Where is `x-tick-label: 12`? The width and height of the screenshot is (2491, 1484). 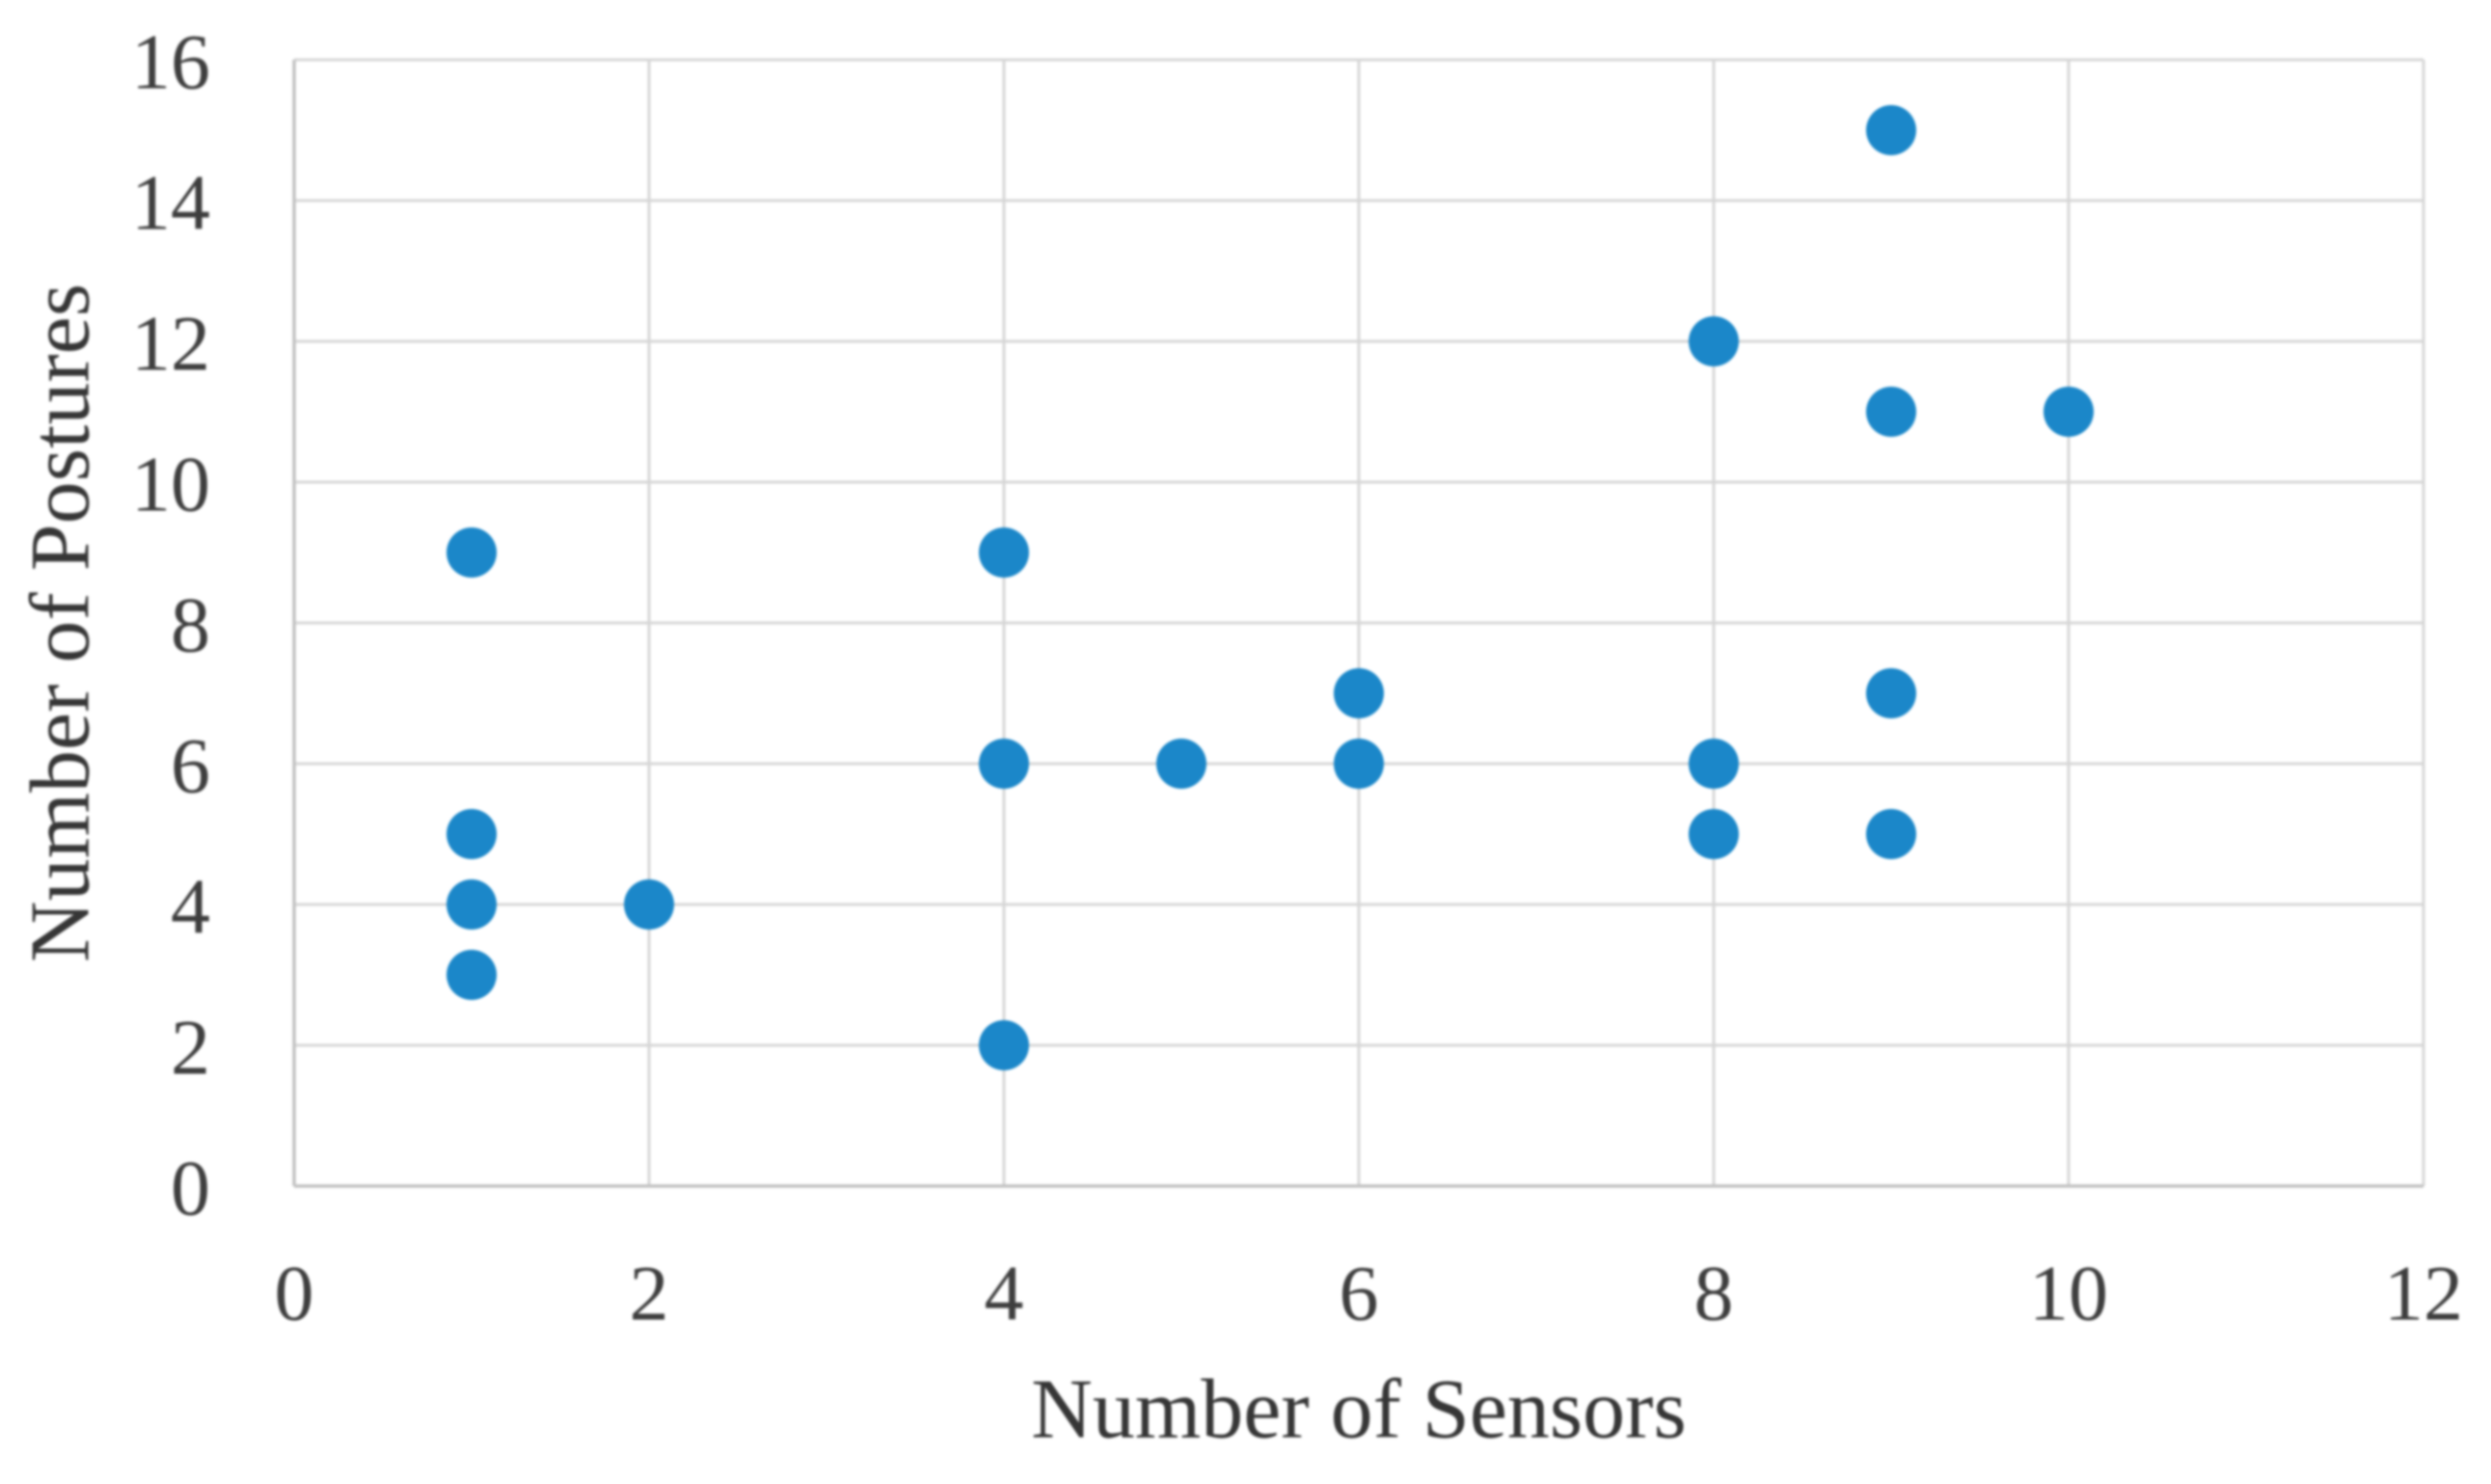 x-tick-label: 12 is located at coordinates (2424, 1293).